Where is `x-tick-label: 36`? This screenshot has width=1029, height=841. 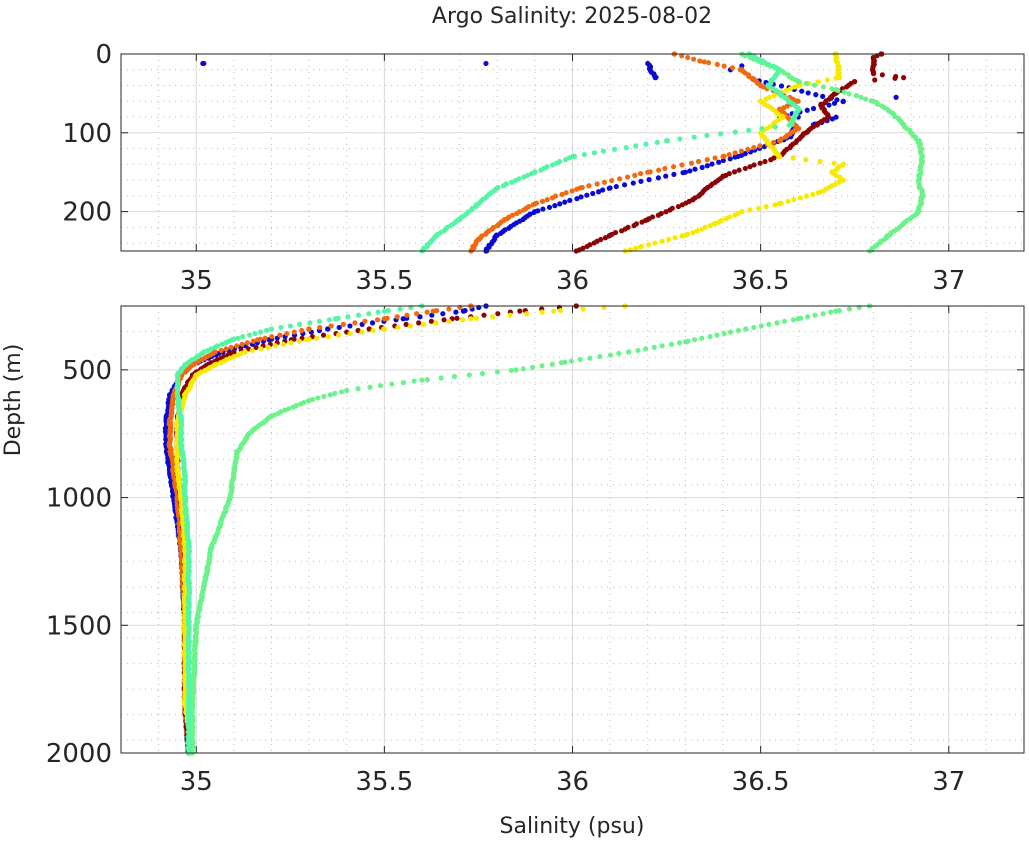
x-tick-label: 36 is located at coordinates (572, 281).